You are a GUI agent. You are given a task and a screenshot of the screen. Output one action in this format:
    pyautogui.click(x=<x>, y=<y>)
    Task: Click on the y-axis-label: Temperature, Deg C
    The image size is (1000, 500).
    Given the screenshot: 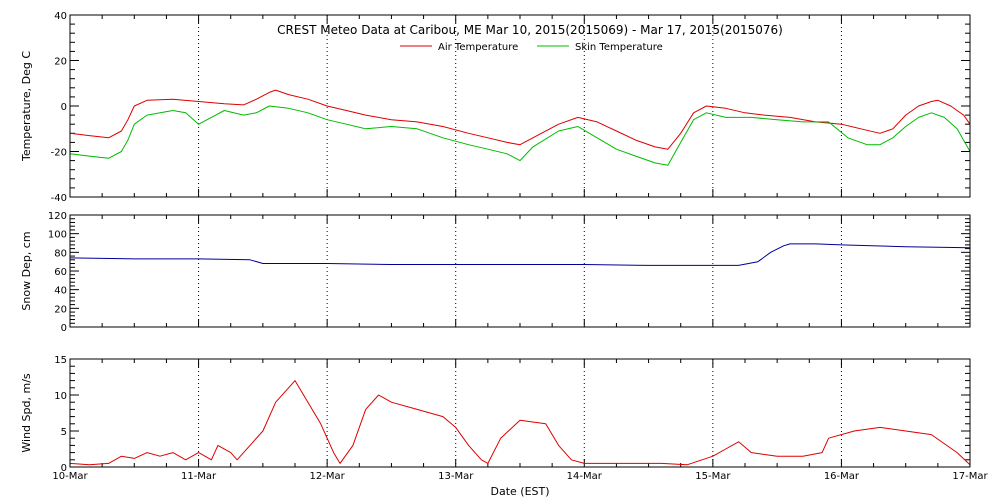 What is the action you would take?
    pyautogui.click(x=26, y=106)
    